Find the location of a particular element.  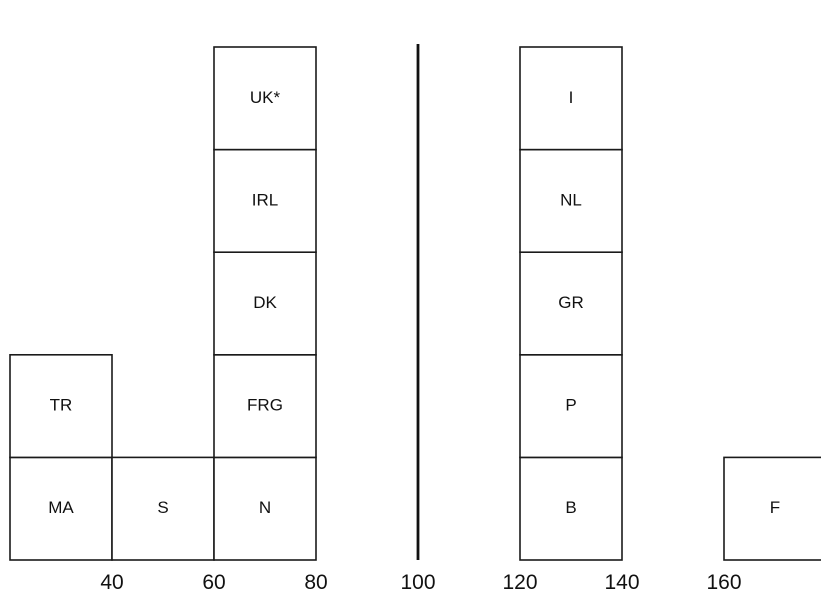

box-gr is located at coordinates (571, 303).